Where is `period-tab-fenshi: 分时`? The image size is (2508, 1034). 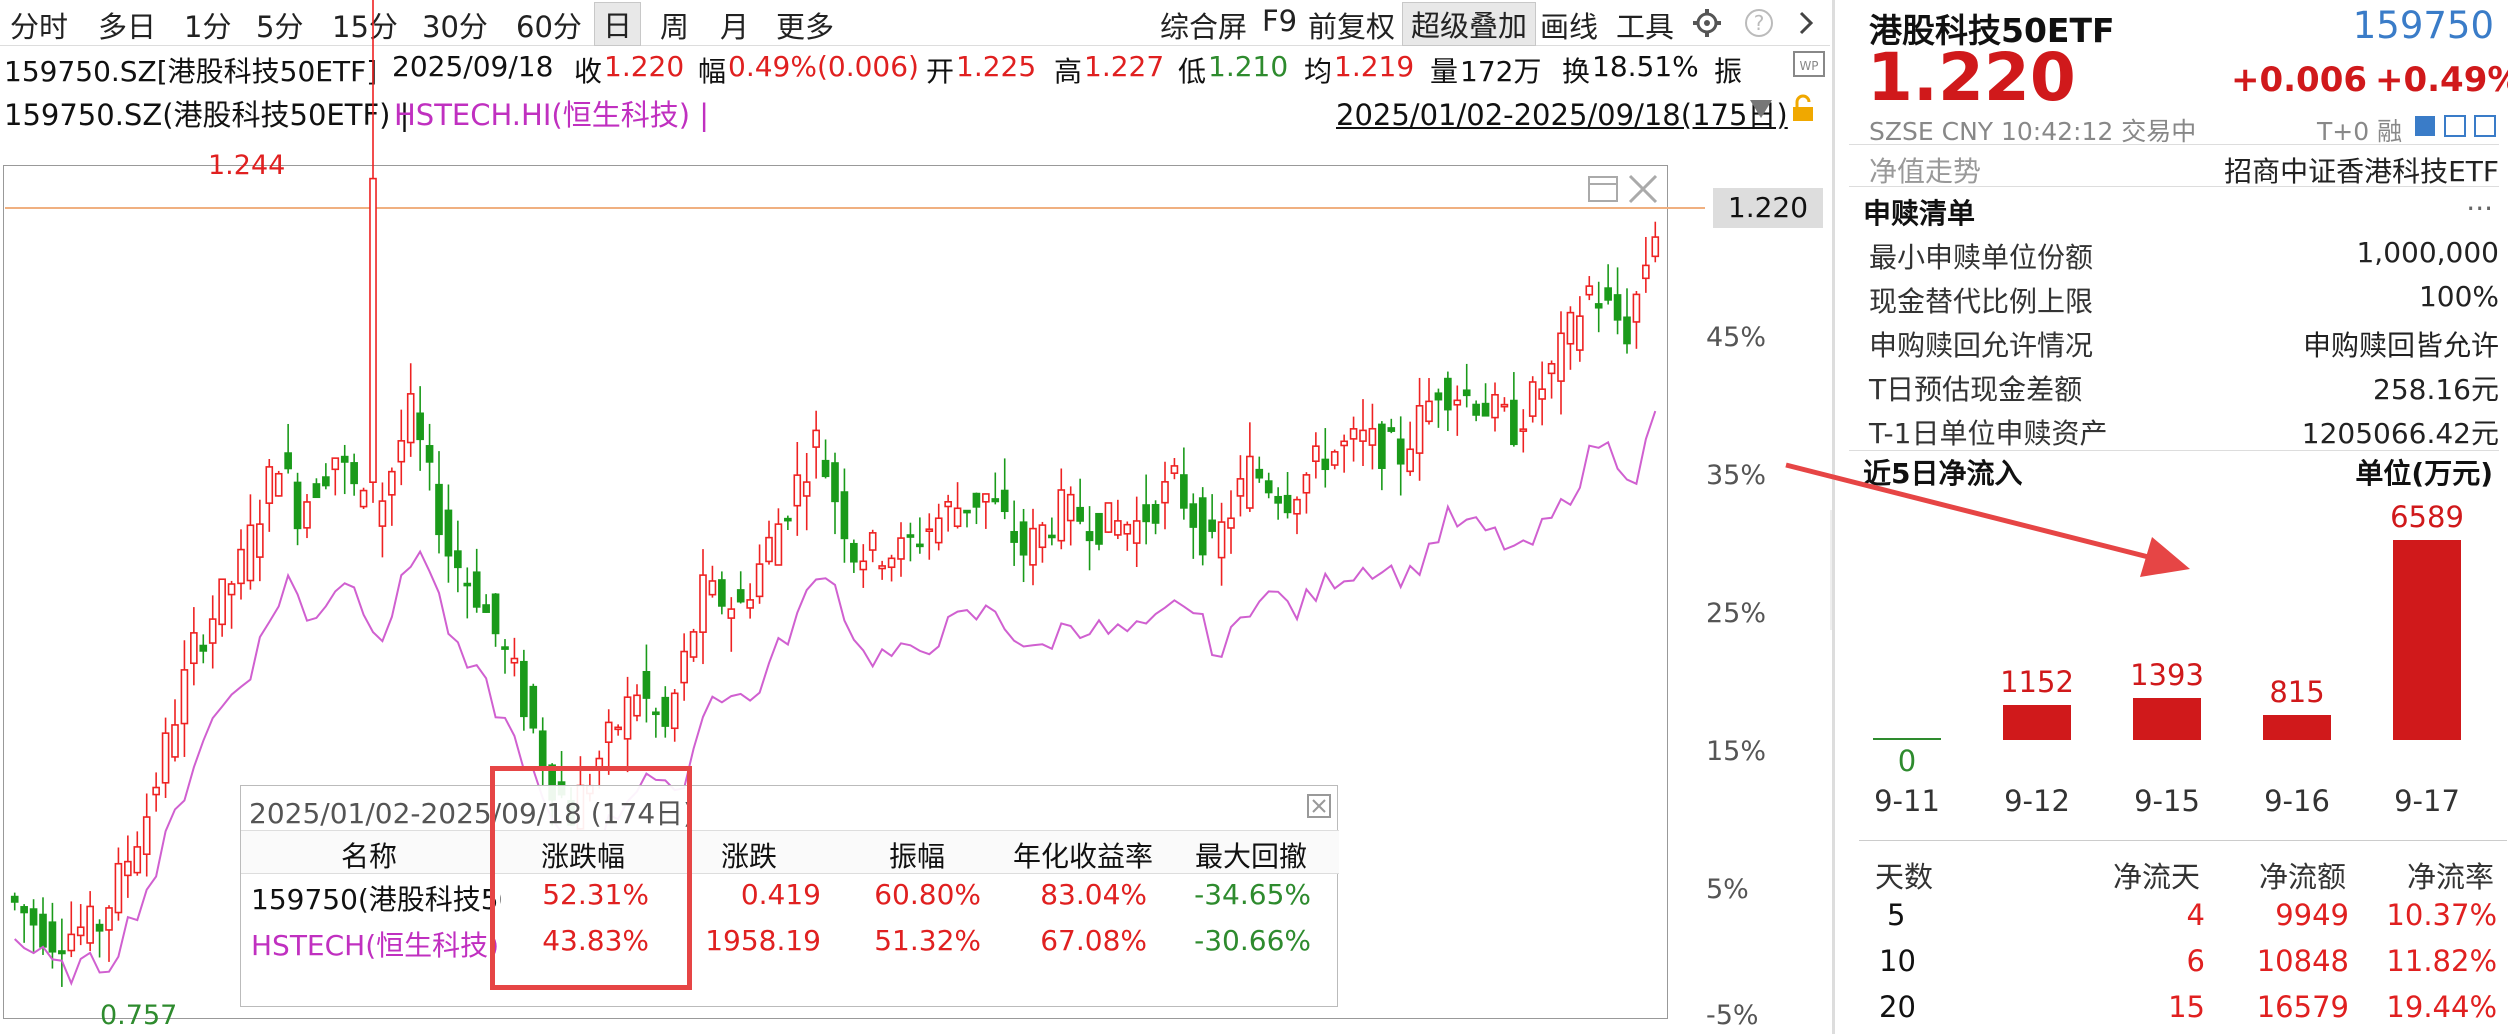 period-tab-fenshi: 分时 is located at coordinates (39, 27).